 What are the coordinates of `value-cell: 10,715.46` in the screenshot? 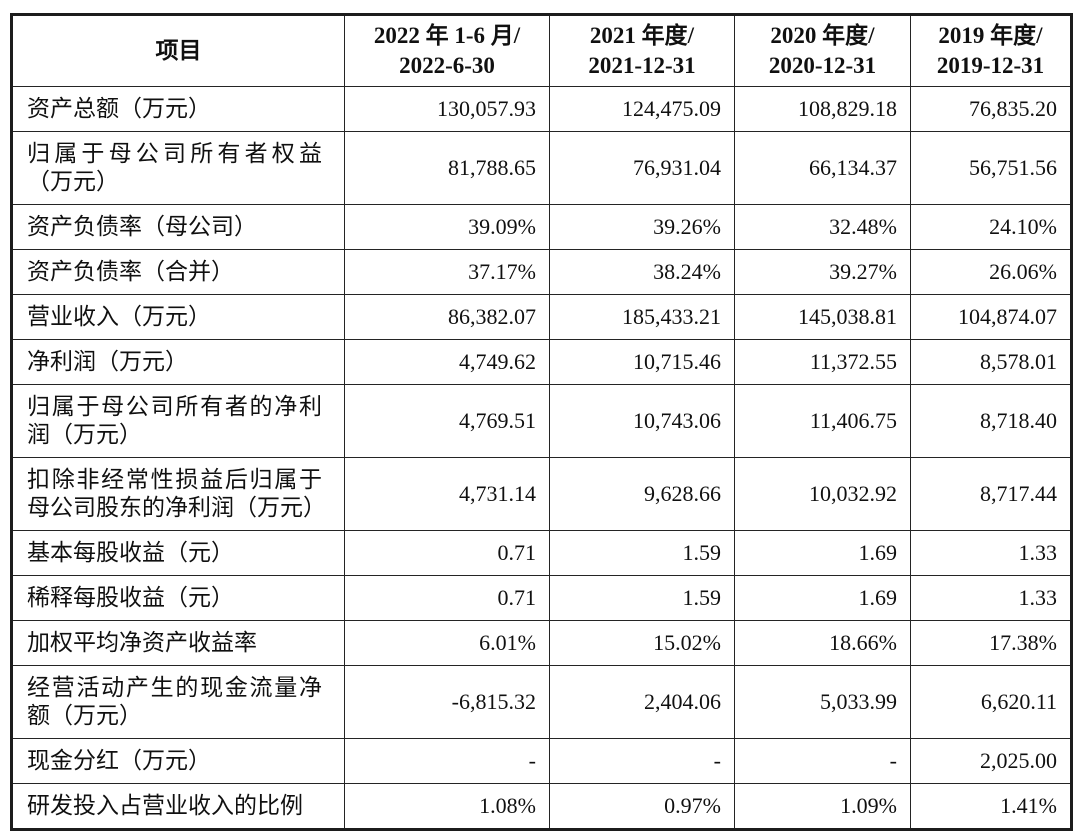 It's located at (642, 362).